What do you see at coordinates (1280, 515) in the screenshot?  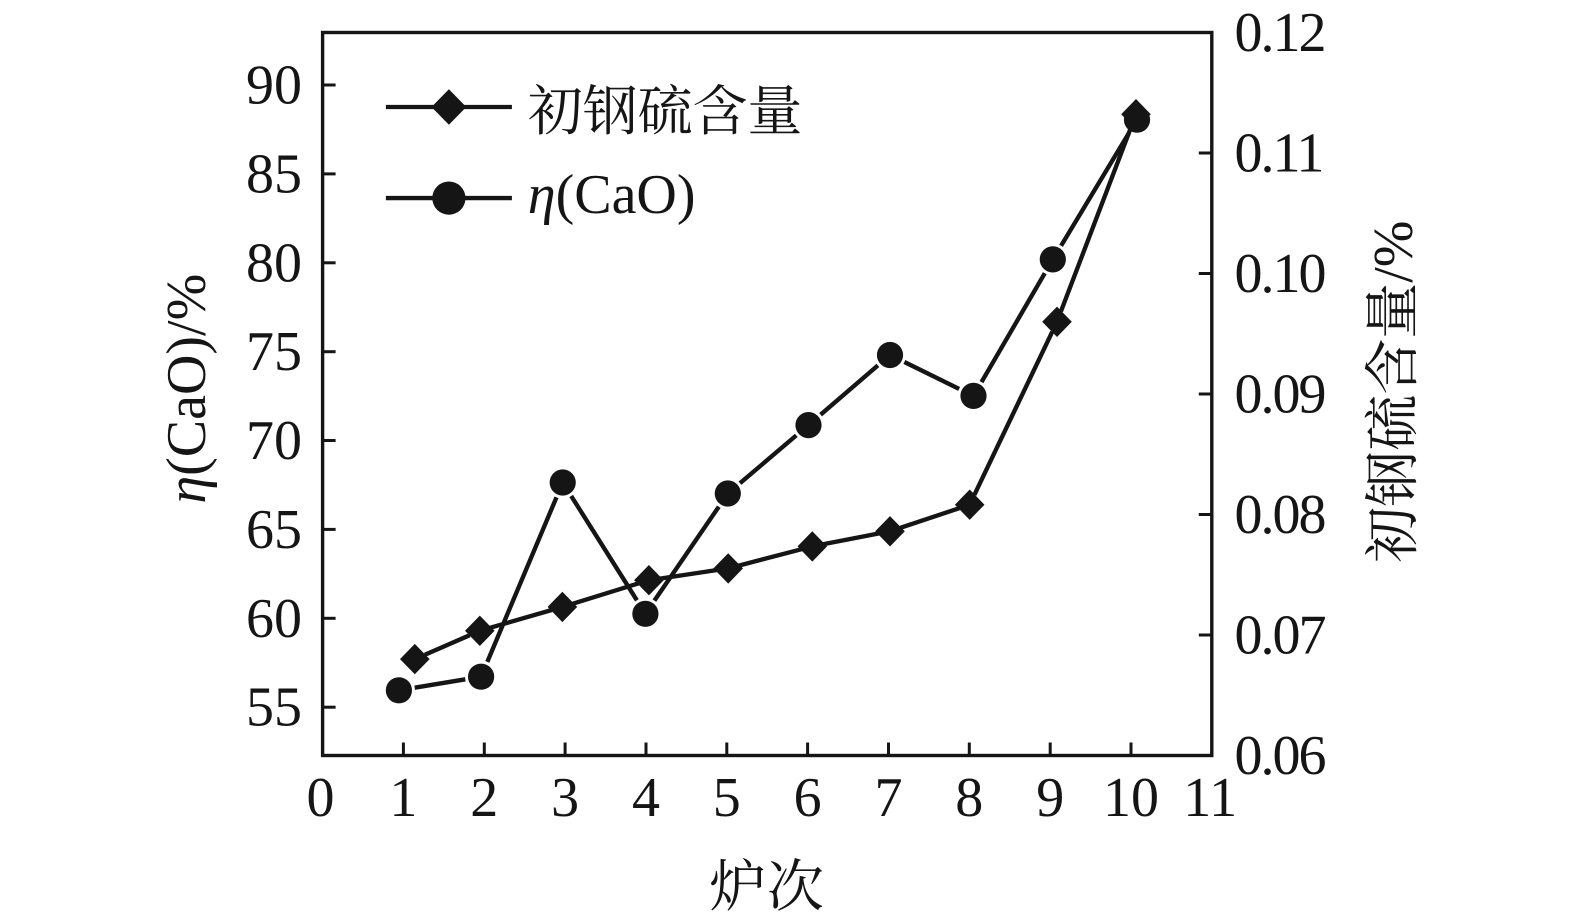 I see `svg-text: 0.08` at bounding box center [1280, 515].